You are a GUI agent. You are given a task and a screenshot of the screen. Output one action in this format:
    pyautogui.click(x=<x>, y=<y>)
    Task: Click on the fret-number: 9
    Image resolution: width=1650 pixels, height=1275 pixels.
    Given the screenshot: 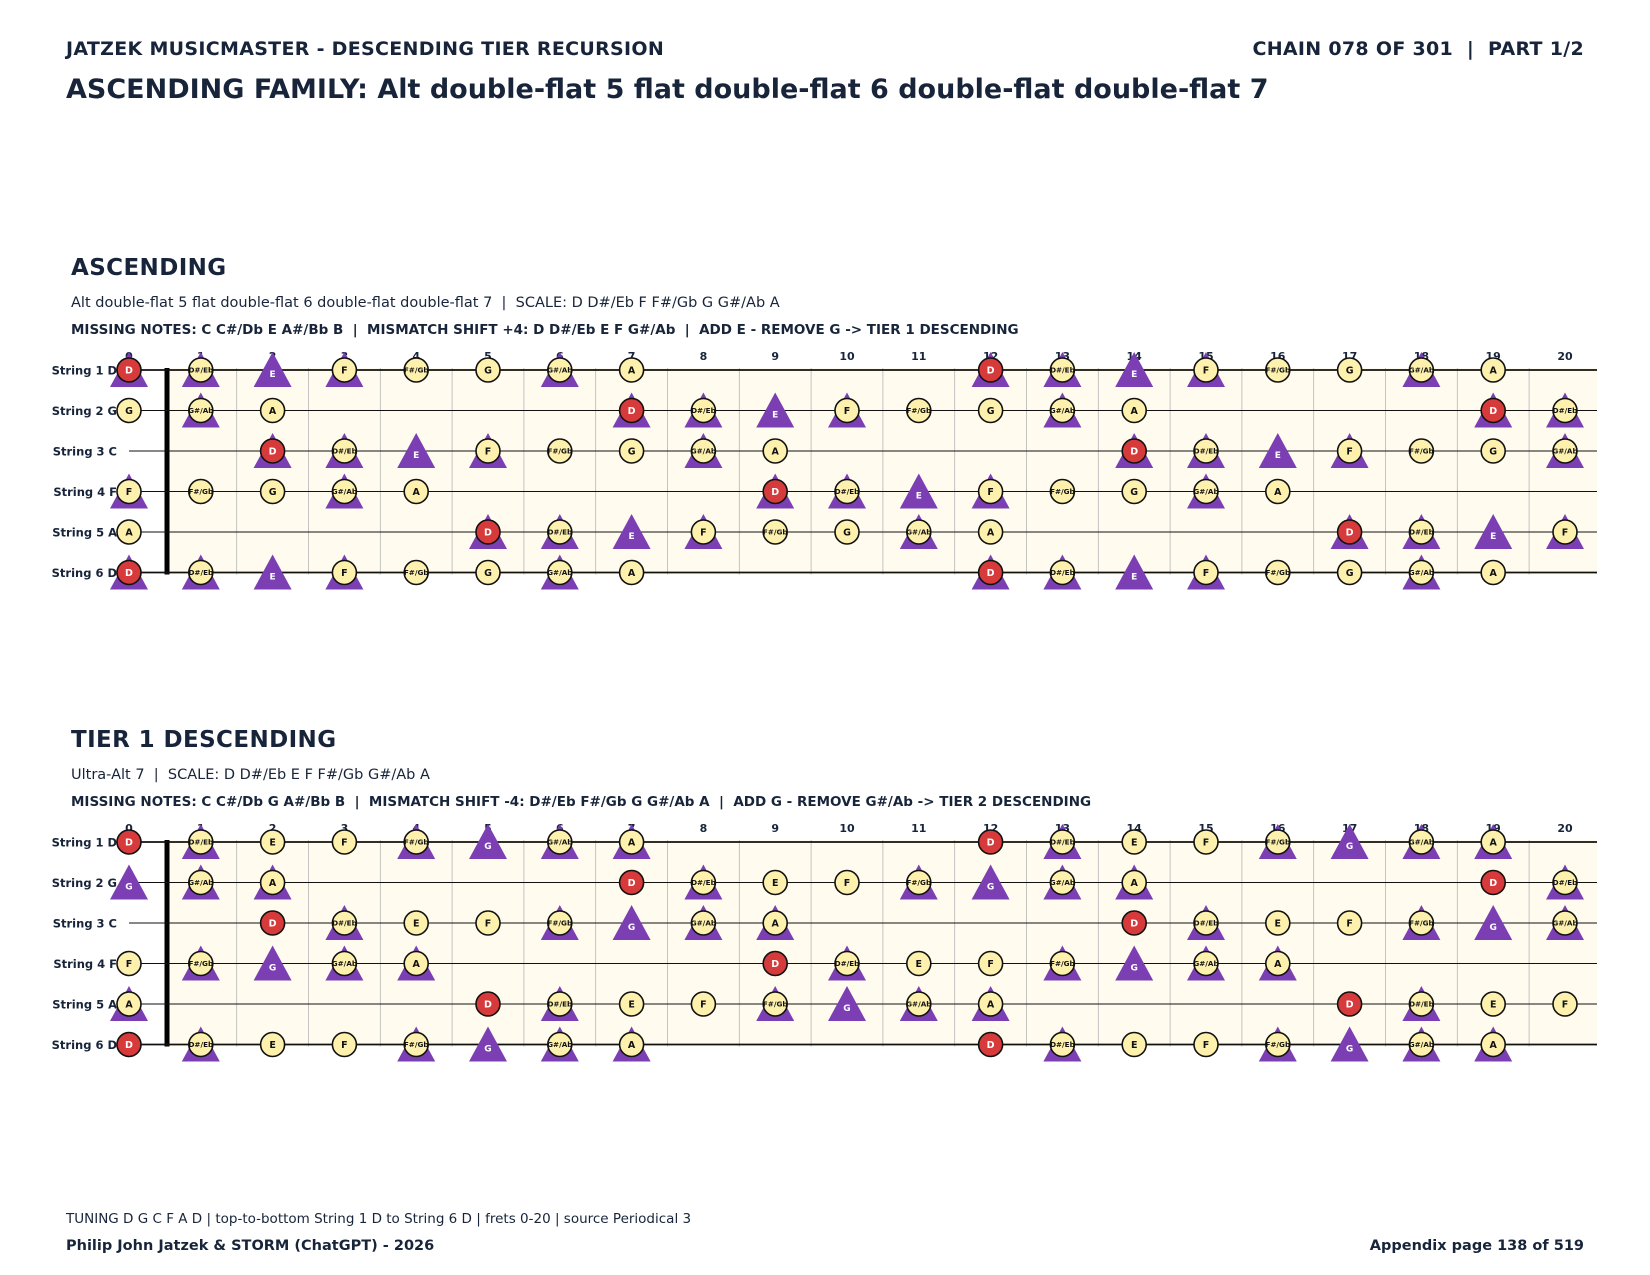 What is the action you would take?
    pyautogui.click(x=775, y=828)
    